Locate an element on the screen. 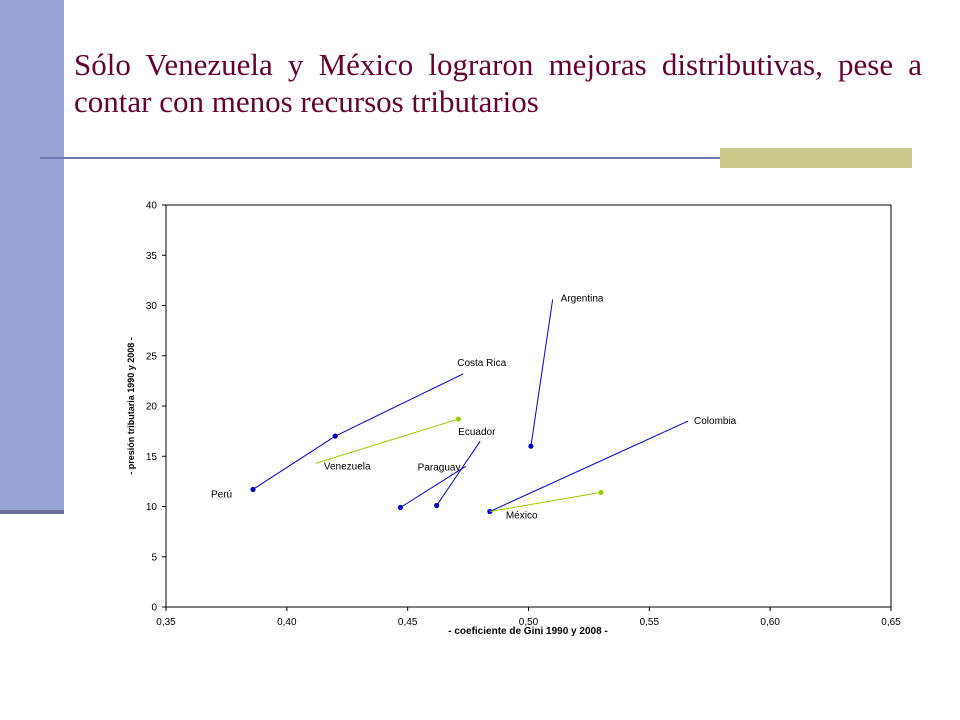 This screenshot has width=960, height=720. point-label: Venezuela is located at coordinates (347, 466).